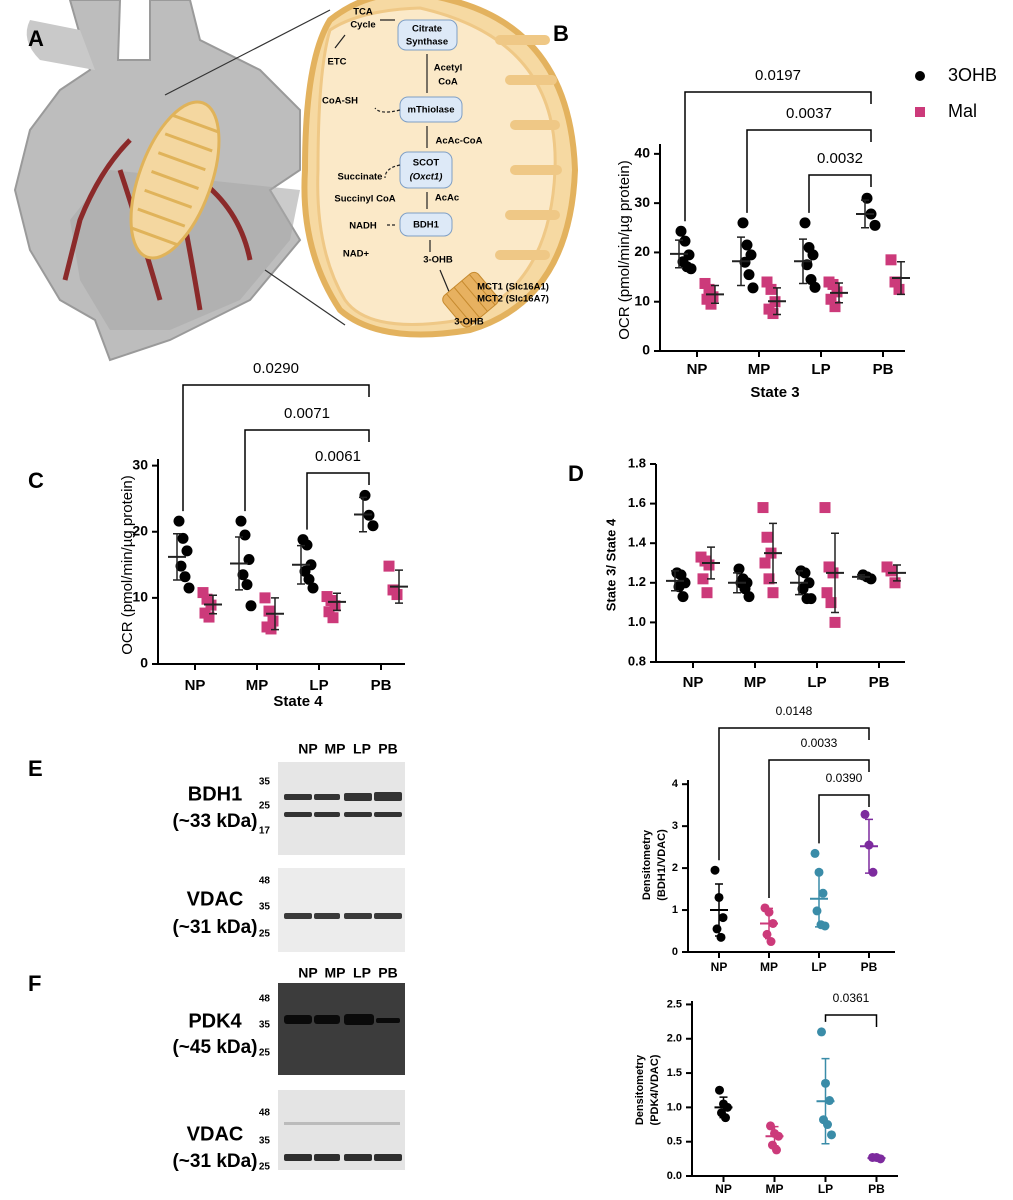 Image resolution: width=1013 pixels, height=1200 pixels. I want to click on protein-size: (~33 kDa), so click(214, 821).